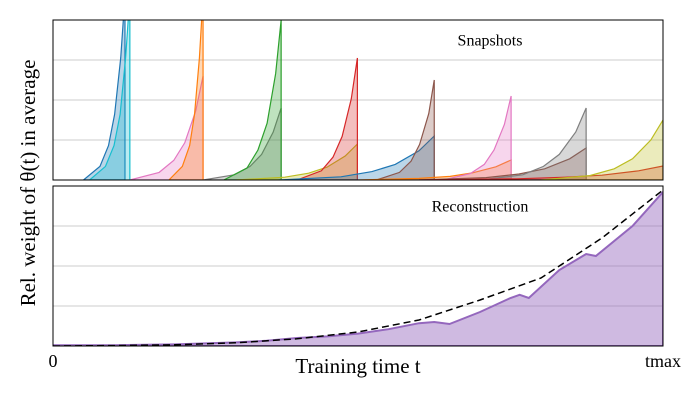 Image resolution: width=695 pixels, height=401 pixels. What do you see at coordinates (357, 366) in the screenshot?
I see `x-axis-label: Training time t` at bounding box center [357, 366].